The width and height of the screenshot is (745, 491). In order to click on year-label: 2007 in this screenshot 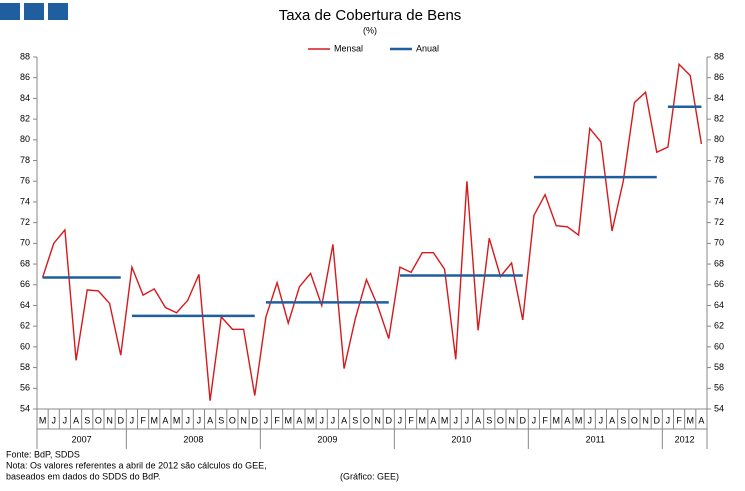, I will do `click(82, 439)`.